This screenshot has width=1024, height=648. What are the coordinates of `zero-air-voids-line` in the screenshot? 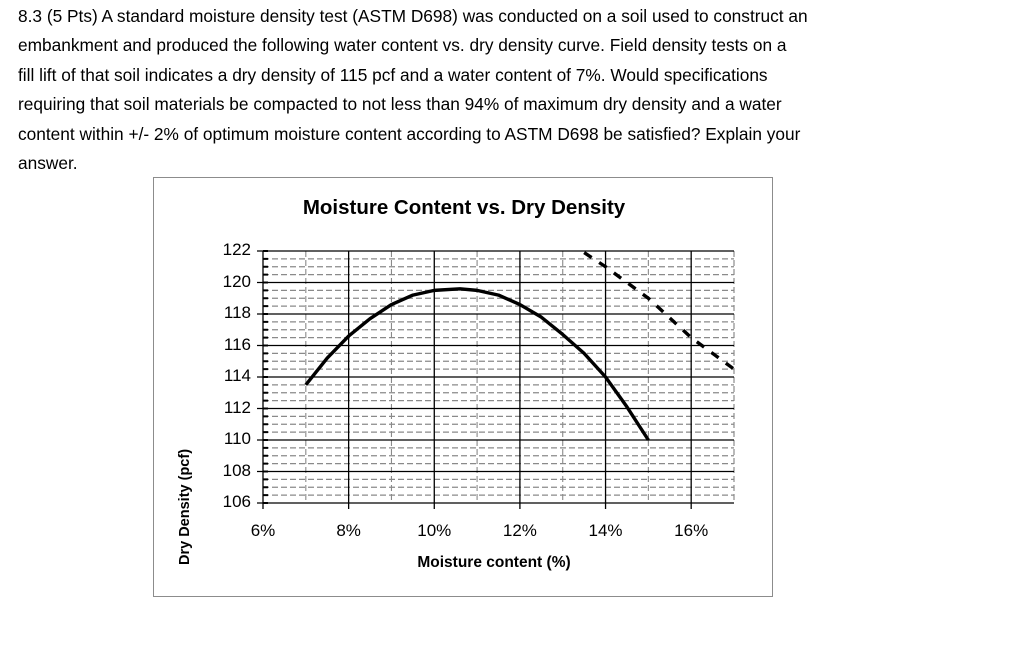 It's located at (659, 311).